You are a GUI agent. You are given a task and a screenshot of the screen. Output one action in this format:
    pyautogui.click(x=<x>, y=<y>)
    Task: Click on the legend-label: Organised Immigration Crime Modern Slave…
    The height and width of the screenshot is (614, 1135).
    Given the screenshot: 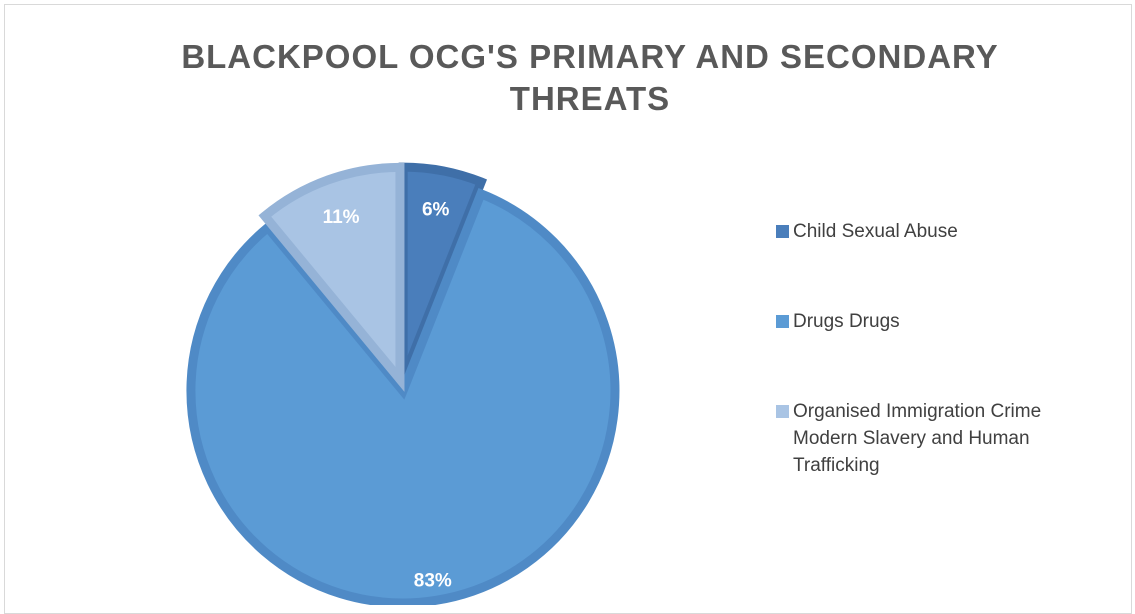 What is the action you would take?
    pyautogui.click(x=917, y=438)
    